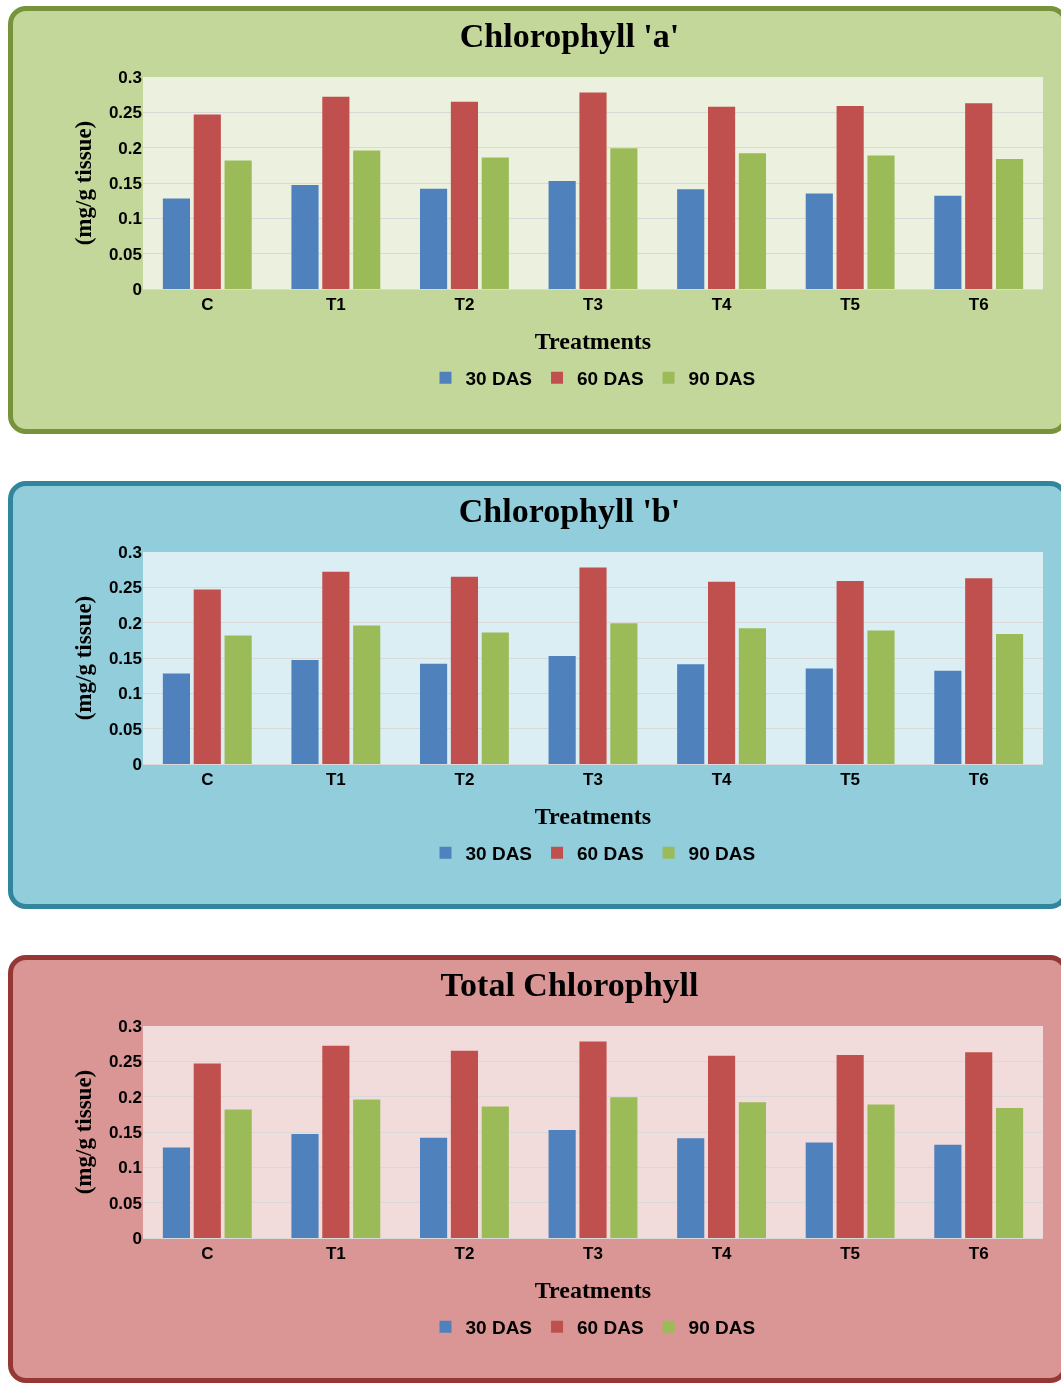 This screenshot has height=1387, width=1061. Describe the element at coordinates (569, 985) in the screenshot. I see `chart-title: Total Chlorophyll` at that location.